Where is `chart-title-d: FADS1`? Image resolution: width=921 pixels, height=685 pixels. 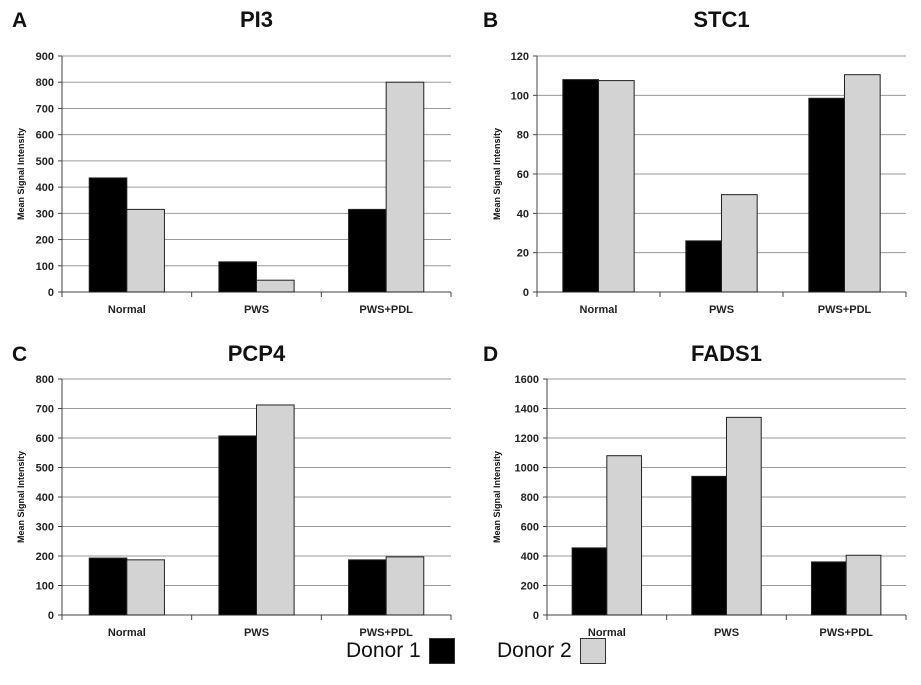 chart-title-d: FADS1 is located at coordinates (726, 353).